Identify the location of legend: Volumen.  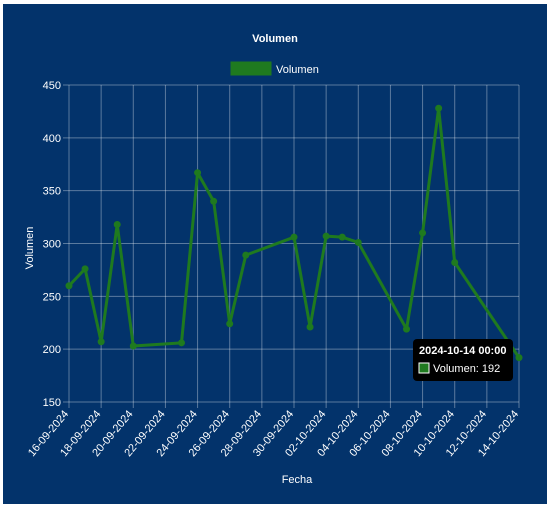
(274, 68).